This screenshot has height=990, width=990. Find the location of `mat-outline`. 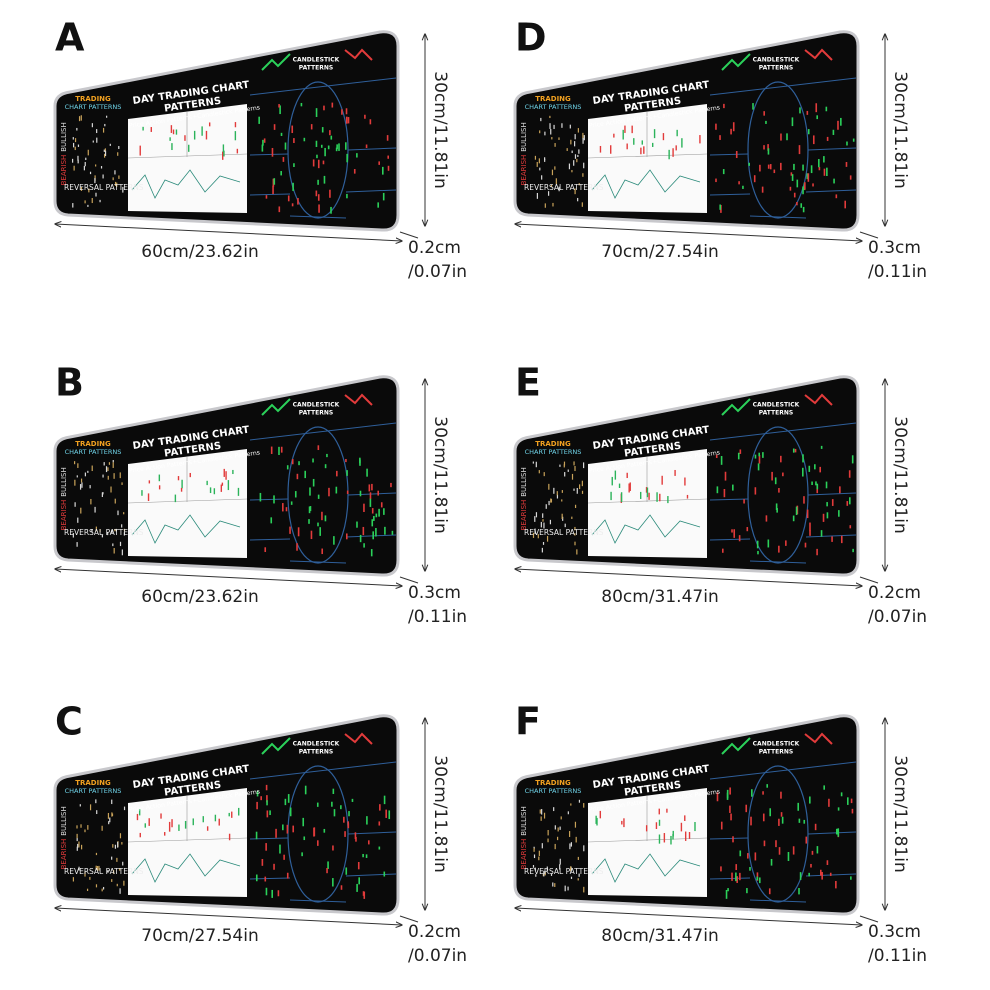

mat-outline is located at coordinates (783, 148).